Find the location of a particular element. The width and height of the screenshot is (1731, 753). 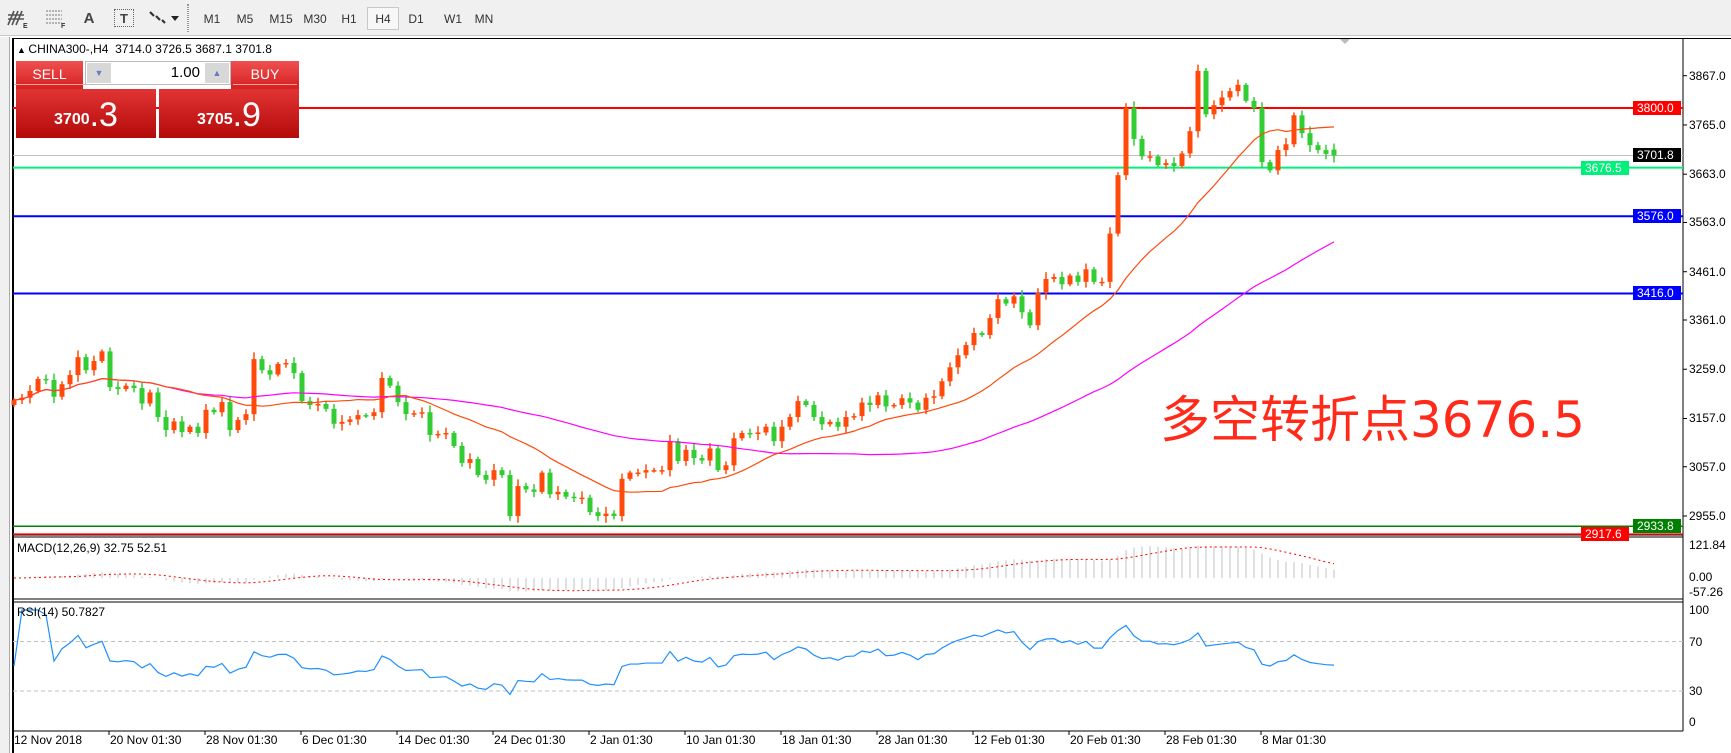

text-label-icon: T is located at coordinates (124, 18).